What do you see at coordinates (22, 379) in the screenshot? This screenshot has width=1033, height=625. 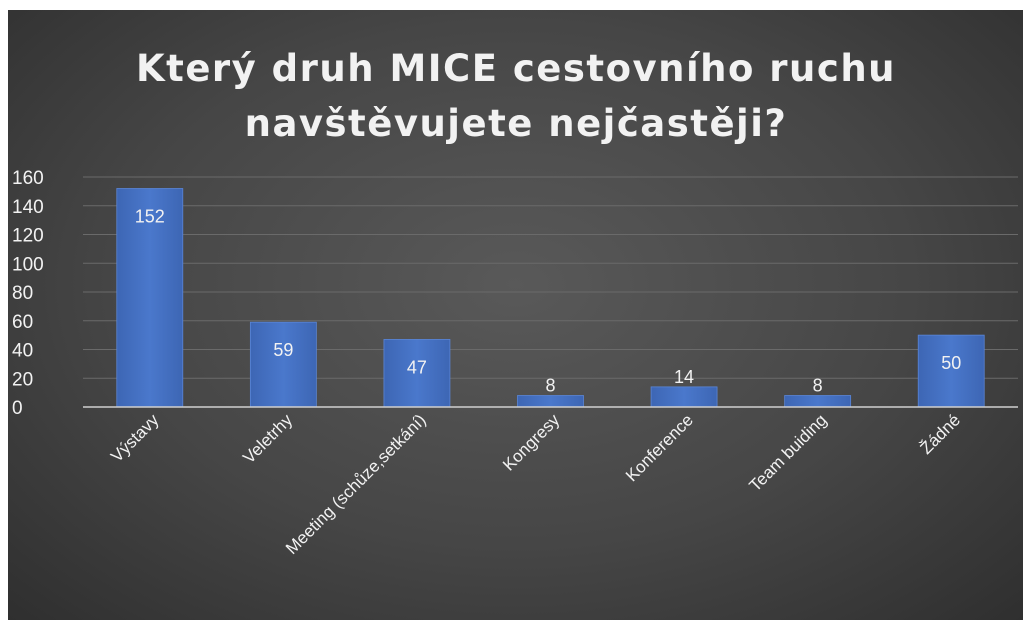 I see `y-tick-label: 20` at bounding box center [22, 379].